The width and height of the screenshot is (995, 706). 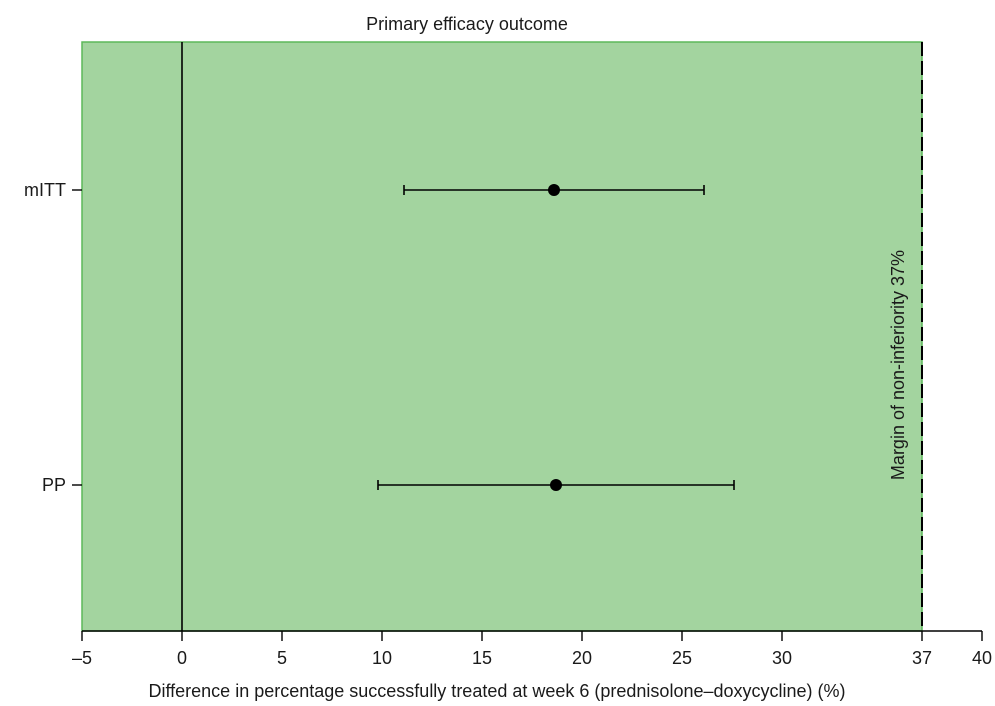 I want to click on x-tick-label: 30, so click(x=782, y=658).